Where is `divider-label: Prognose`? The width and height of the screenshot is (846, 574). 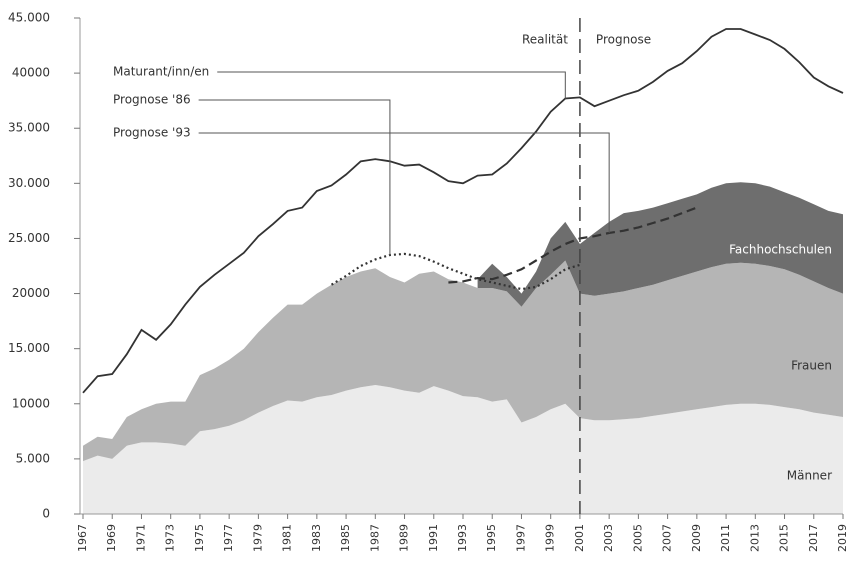
divider-label: Prognose is located at coordinates (623, 40).